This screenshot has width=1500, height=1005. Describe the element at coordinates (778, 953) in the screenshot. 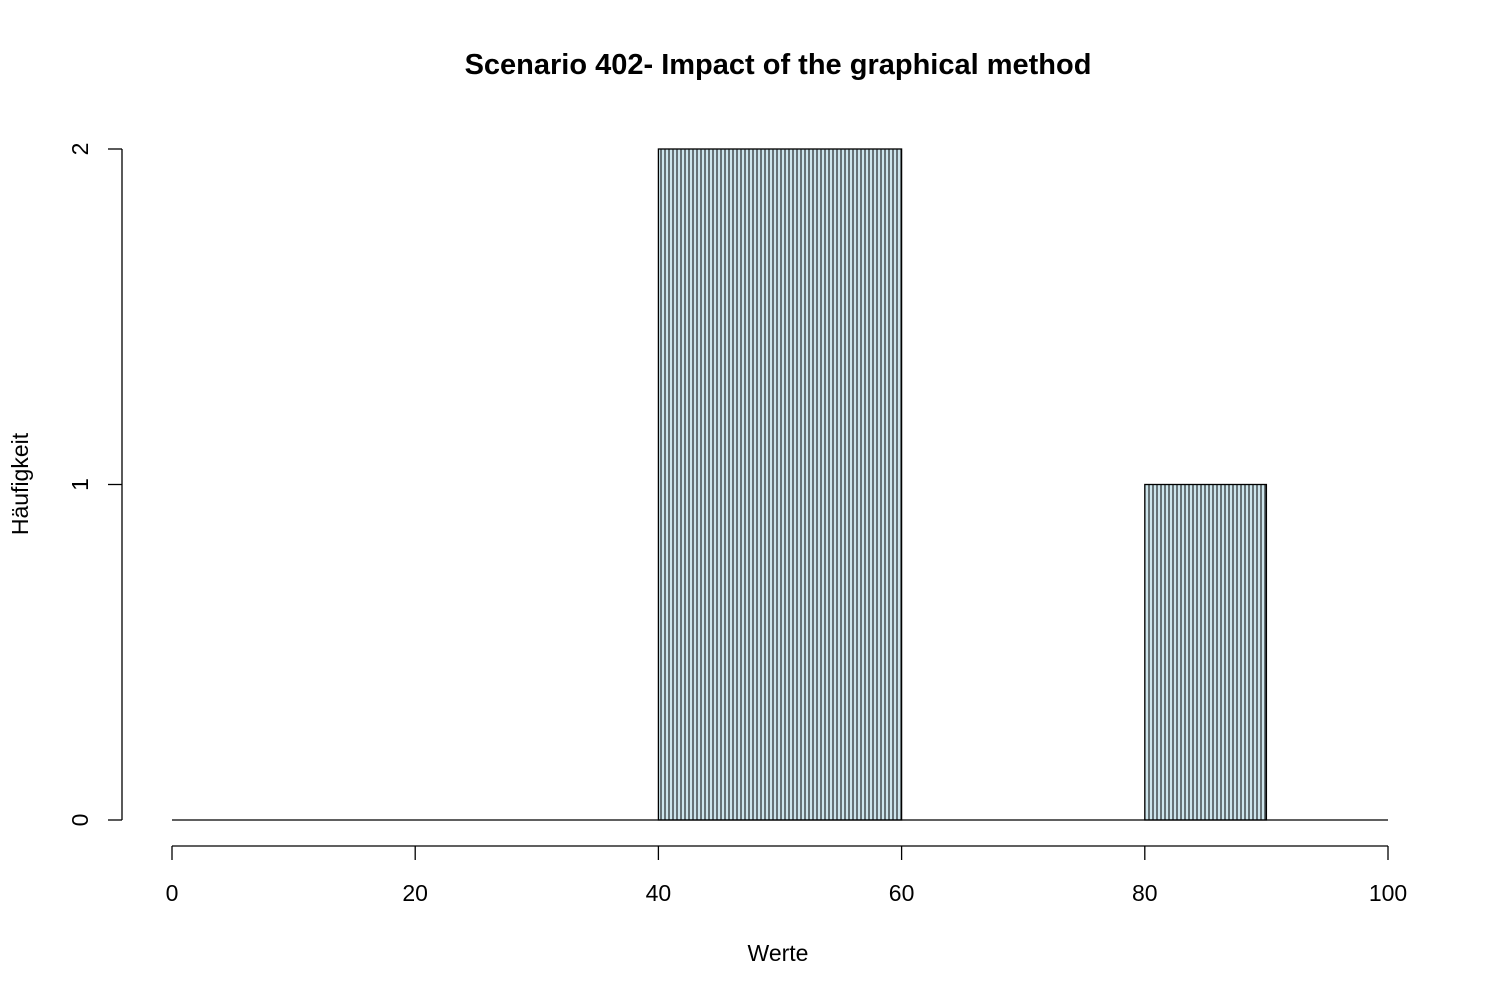

I see `x-axis-label: Werte` at that location.